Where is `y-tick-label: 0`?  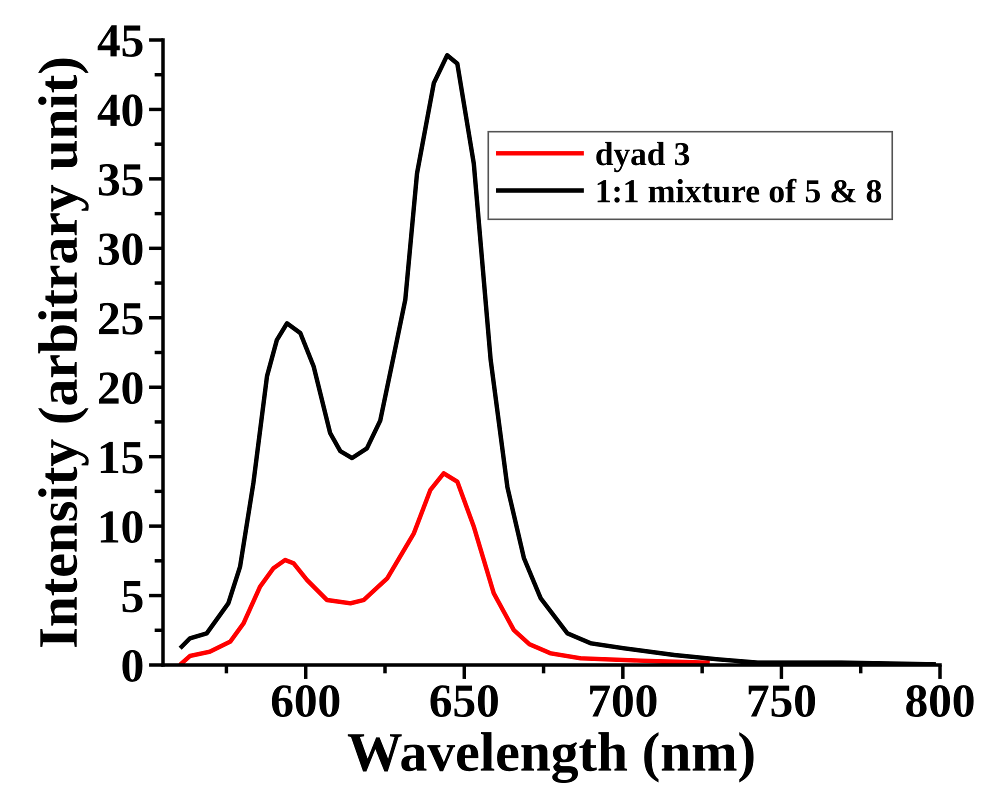
y-tick-label: 0 is located at coordinates (132, 666).